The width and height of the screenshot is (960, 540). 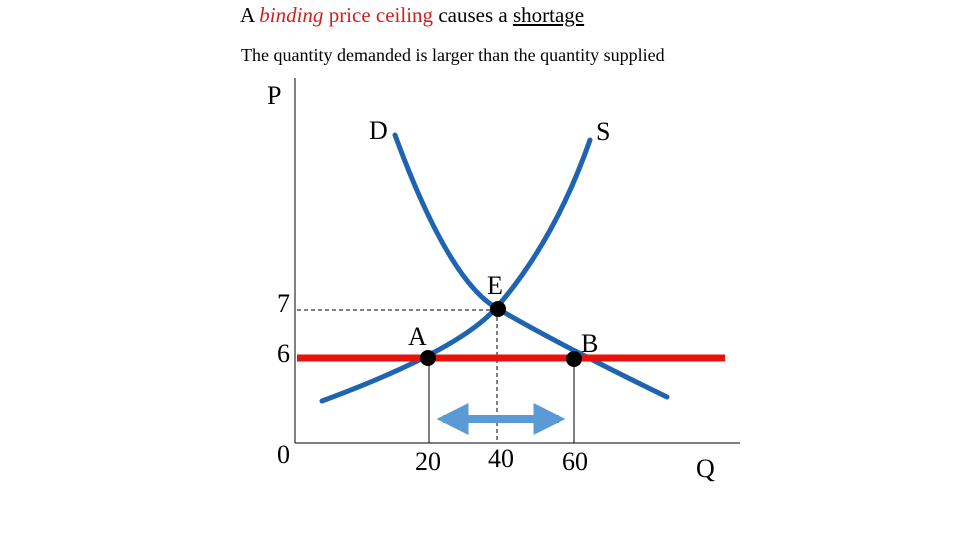 What do you see at coordinates (456, 270) in the screenshot?
I see `supply-curve` at bounding box center [456, 270].